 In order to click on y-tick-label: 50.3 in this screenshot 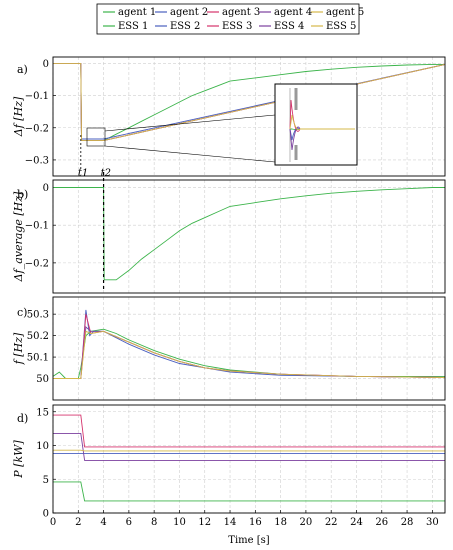, I will do `click(38, 315)`.